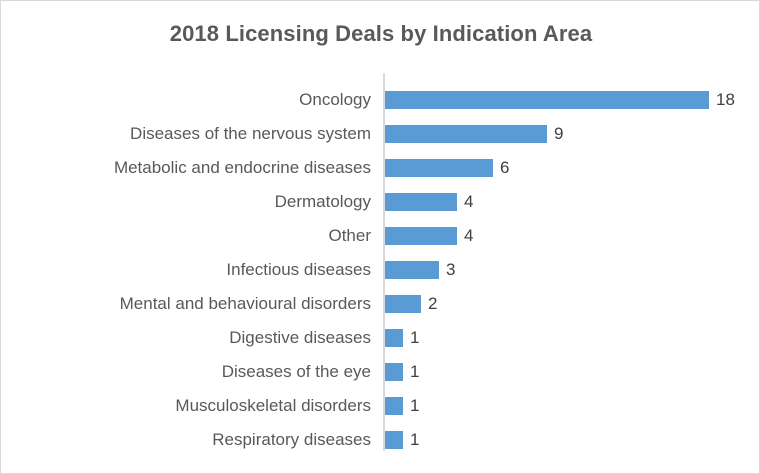  What do you see at coordinates (298, 269) in the screenshot?
I see `category-label: Infectious diseases` at bounding box center [298, 269].